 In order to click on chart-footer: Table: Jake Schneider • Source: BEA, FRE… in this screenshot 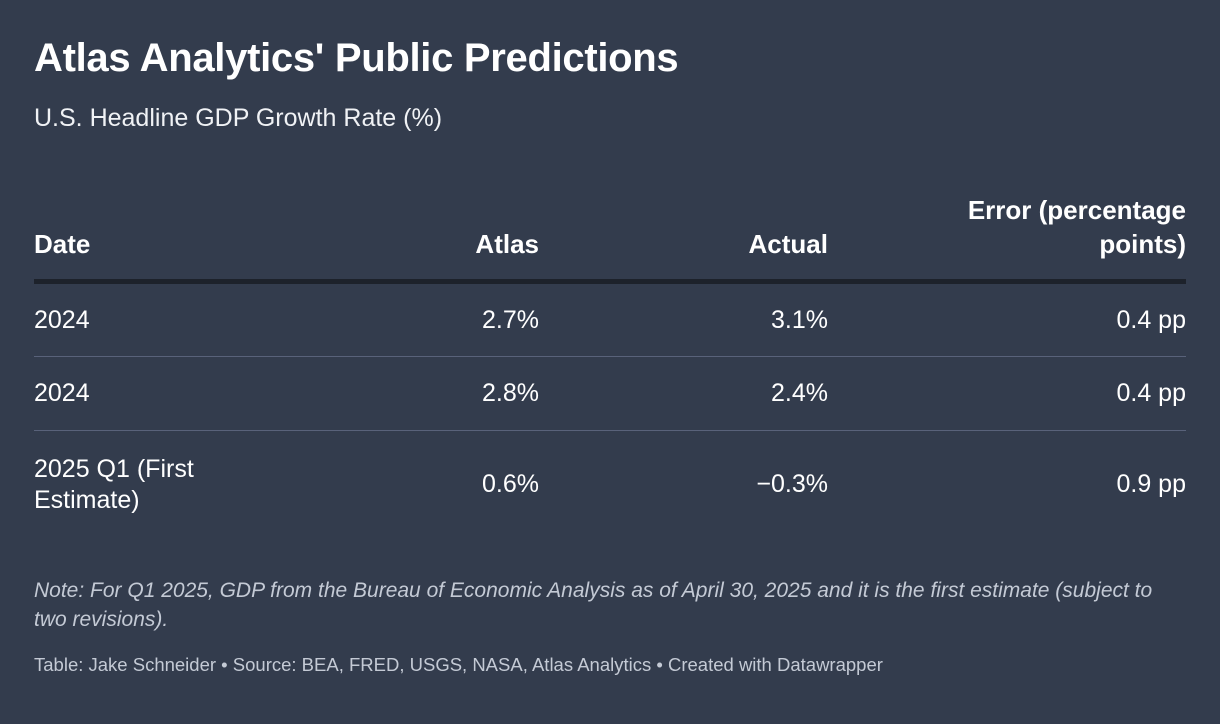, I will do `click(458, 664)`.